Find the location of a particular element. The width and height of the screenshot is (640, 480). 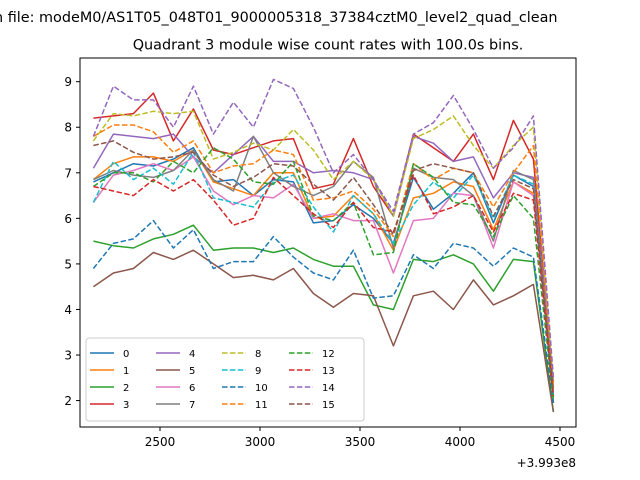

legend-box is located at coordinates (225, 379).